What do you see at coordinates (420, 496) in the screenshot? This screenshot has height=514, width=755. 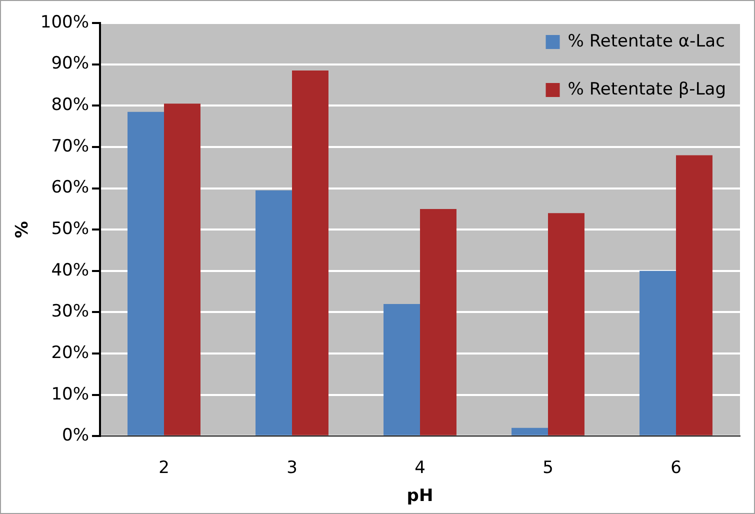 I see `x-axis-title: pH` at bounding box center [420, 496].